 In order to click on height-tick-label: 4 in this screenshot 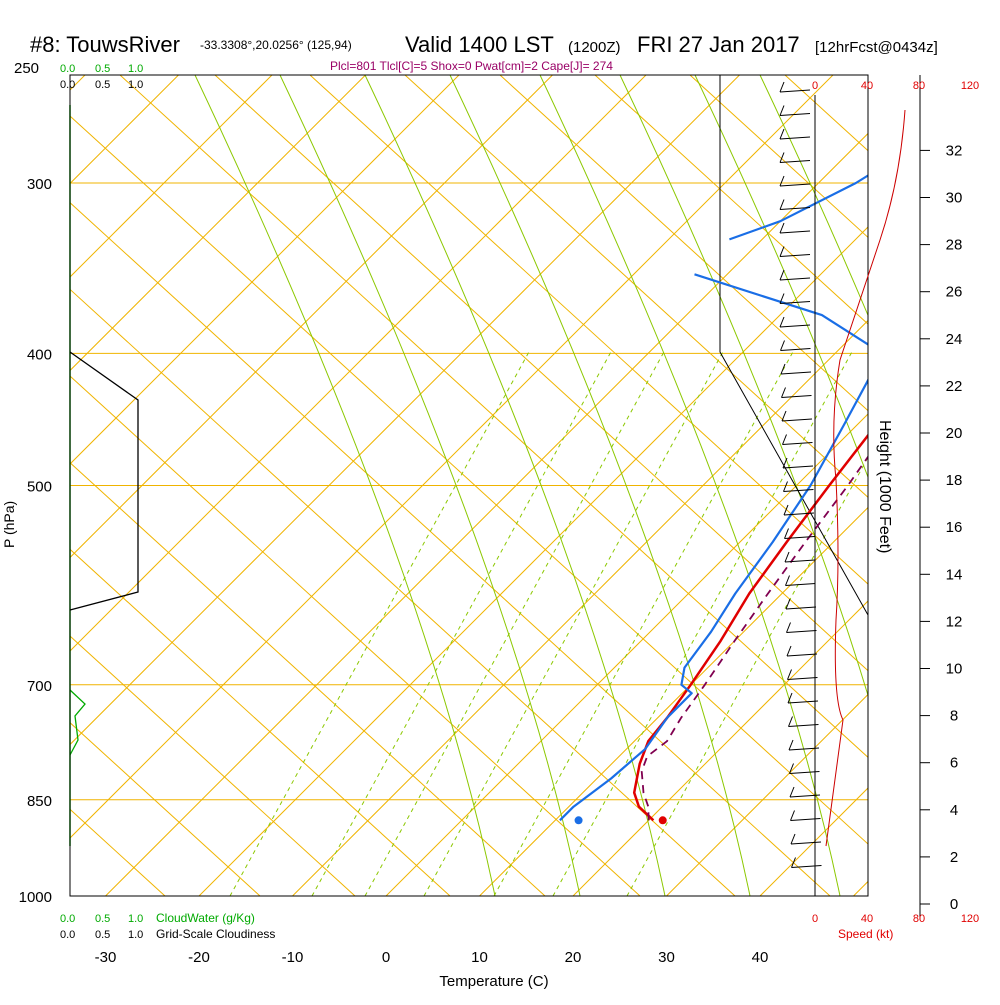, I will do `click(954, 810)`.